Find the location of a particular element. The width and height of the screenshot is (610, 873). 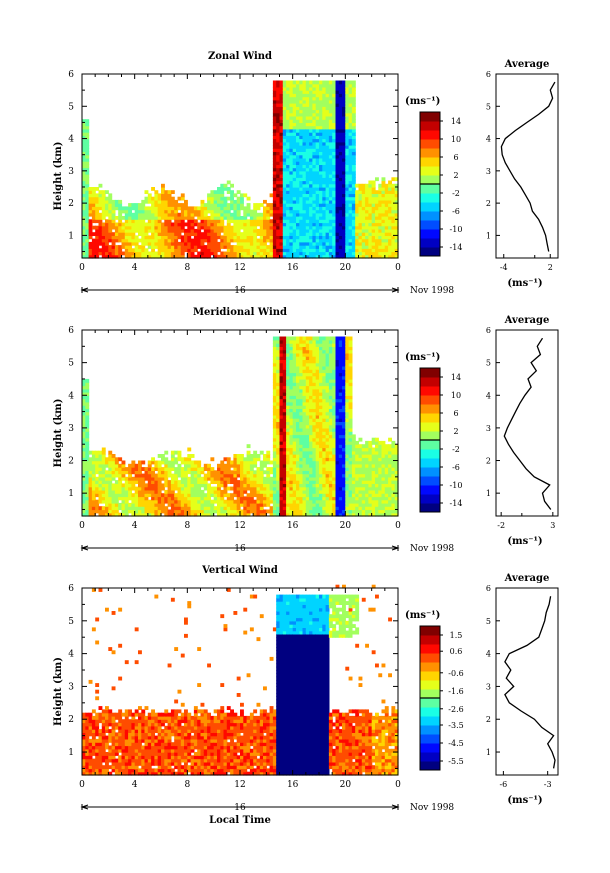

profile-y-tick-label: 4 is located at coordinates (488, 139).